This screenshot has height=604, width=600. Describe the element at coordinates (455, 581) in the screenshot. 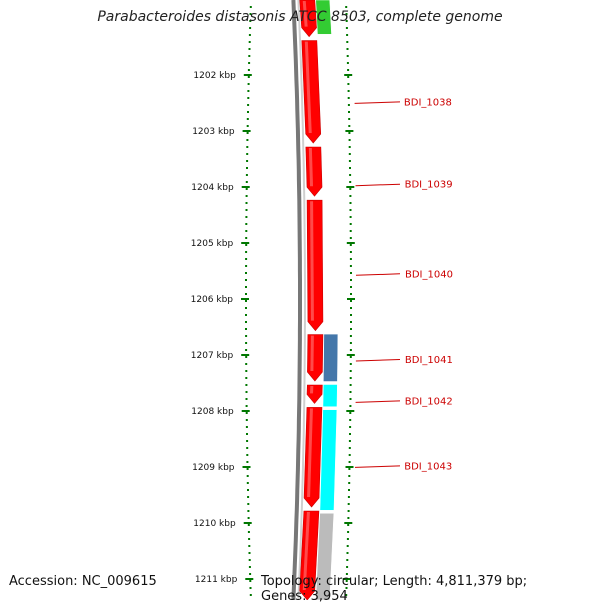

I see `length-text: Length: 4,811,379 bp;` at that location.